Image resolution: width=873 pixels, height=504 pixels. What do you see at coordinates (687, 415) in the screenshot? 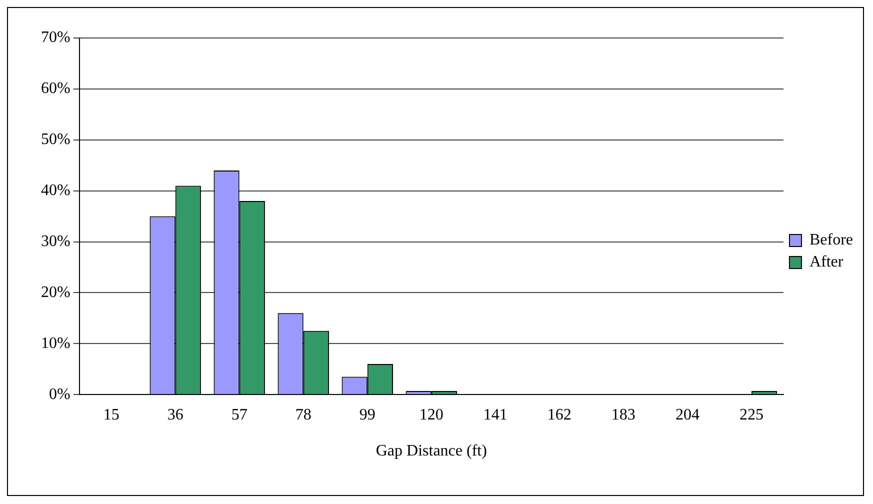
I see `x-tick-label: 204` at bounding box center [687, 415].